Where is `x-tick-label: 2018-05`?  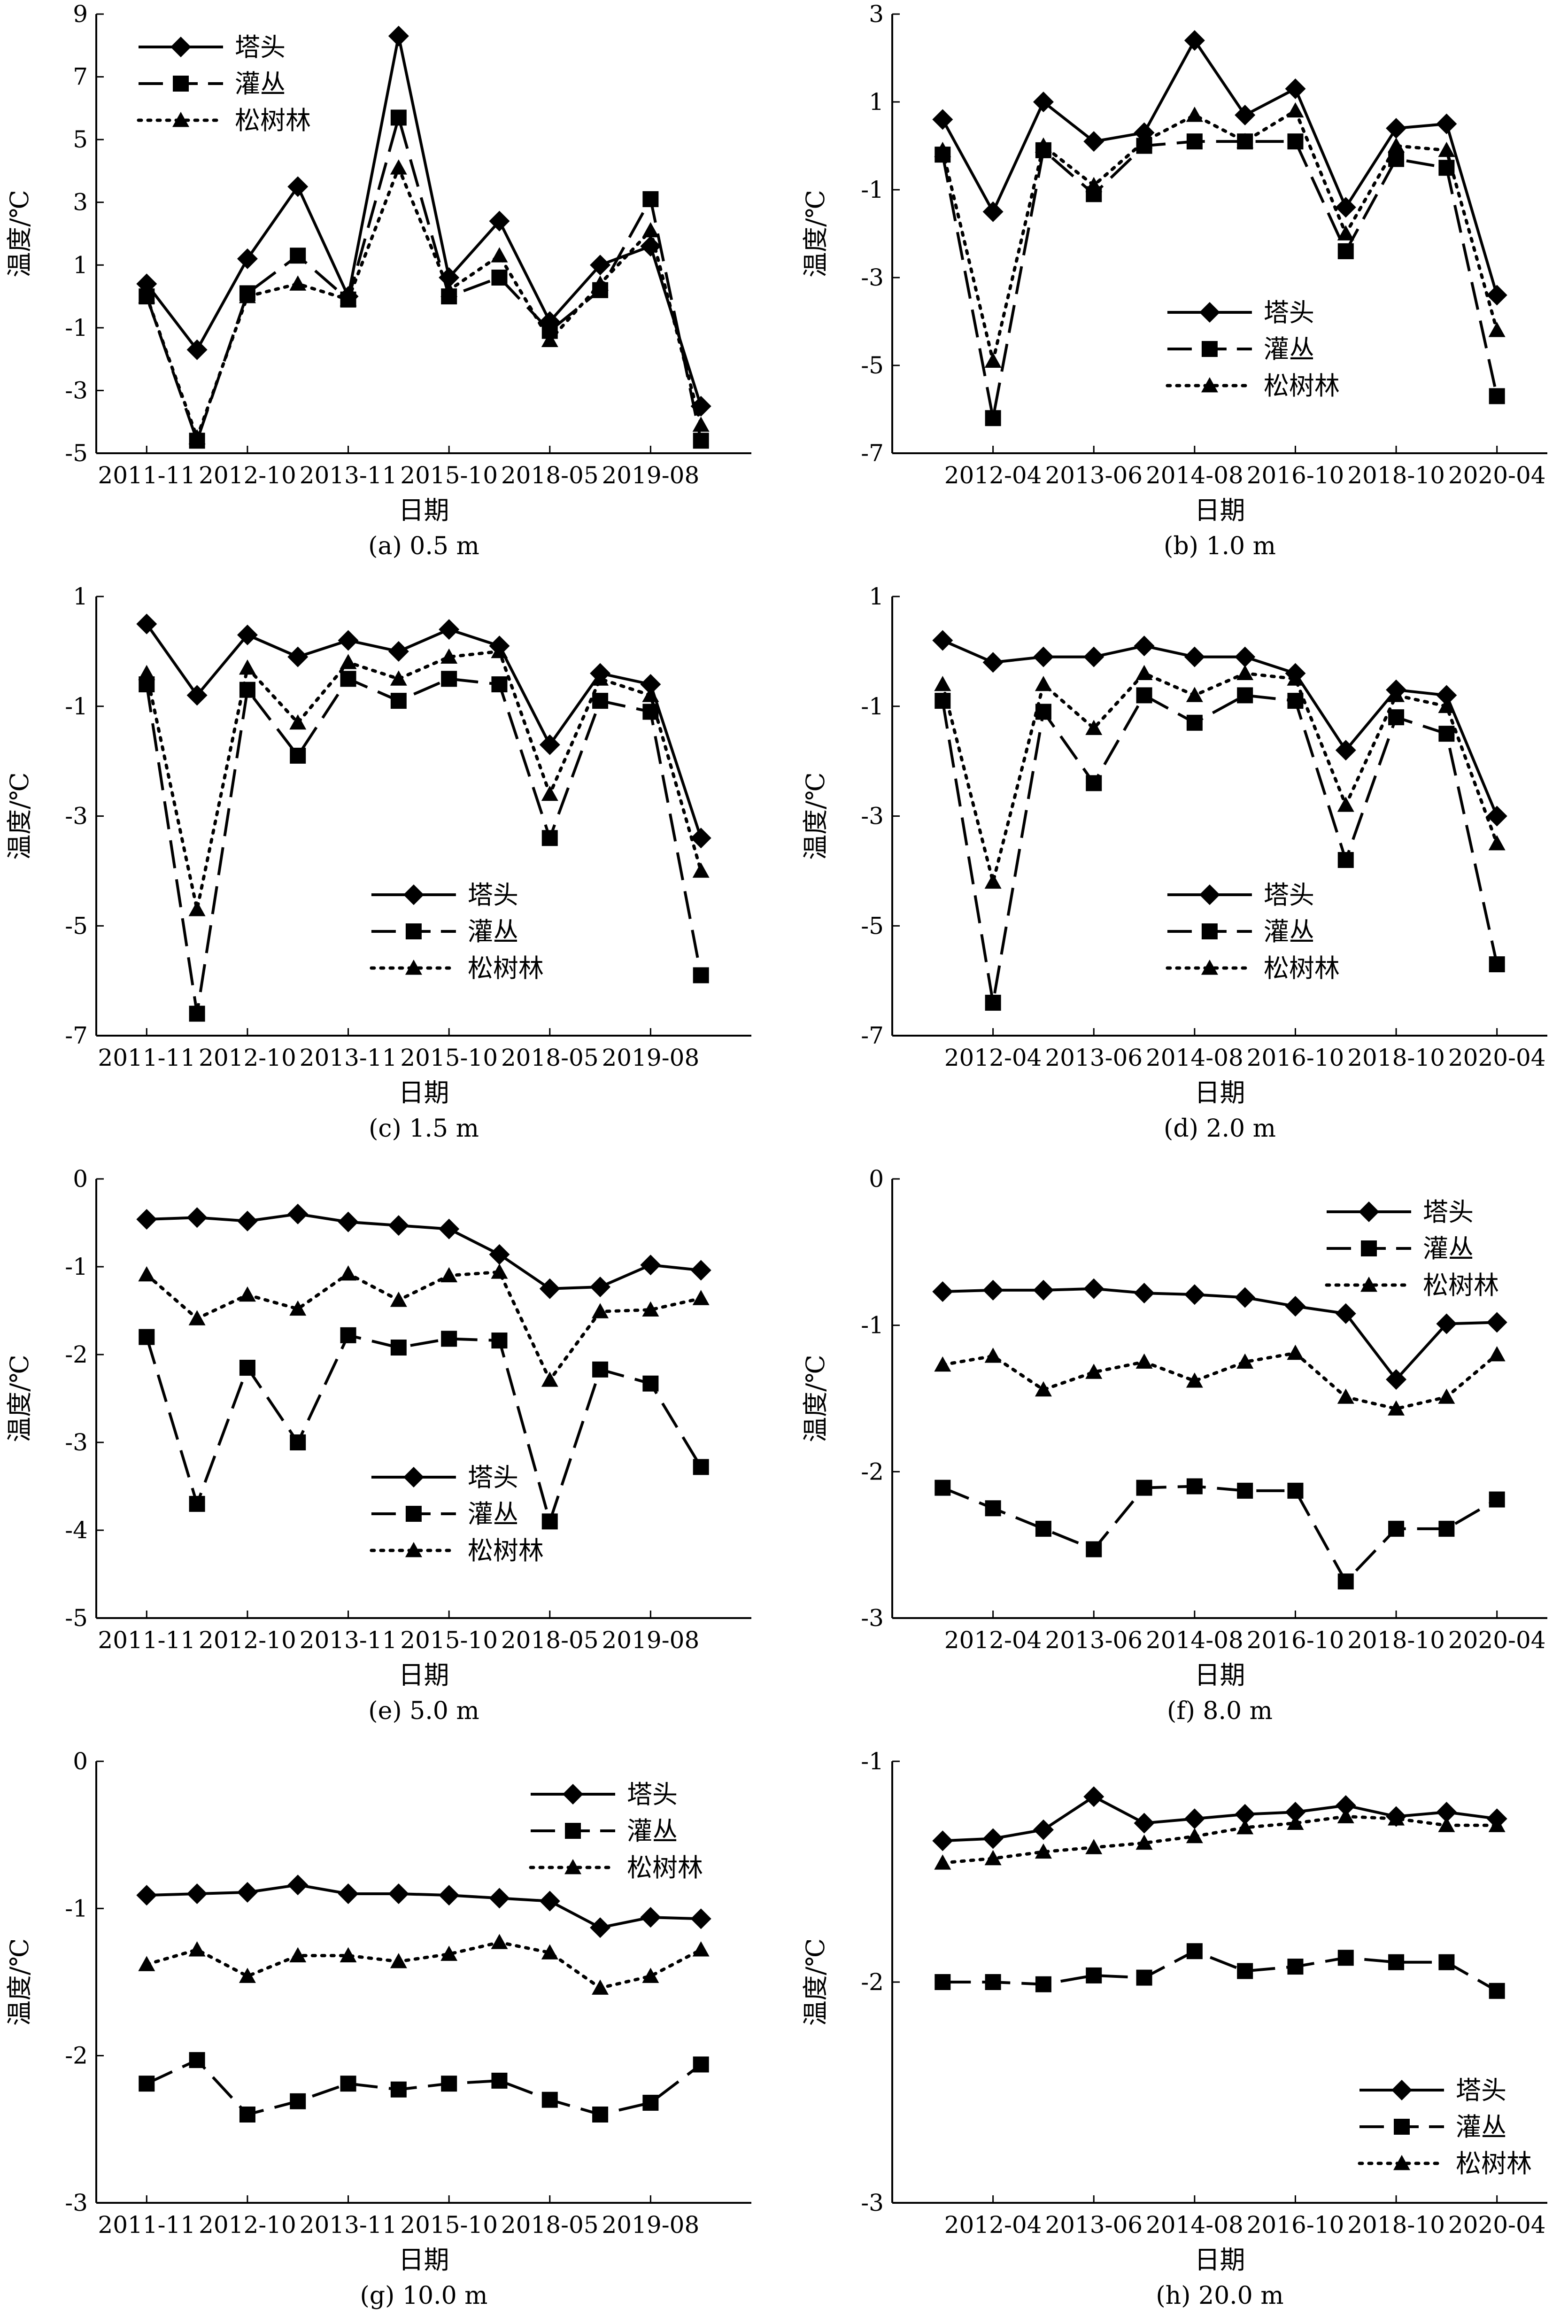
x-tick-label: 2018-05 is located at coordinates (550, 475).